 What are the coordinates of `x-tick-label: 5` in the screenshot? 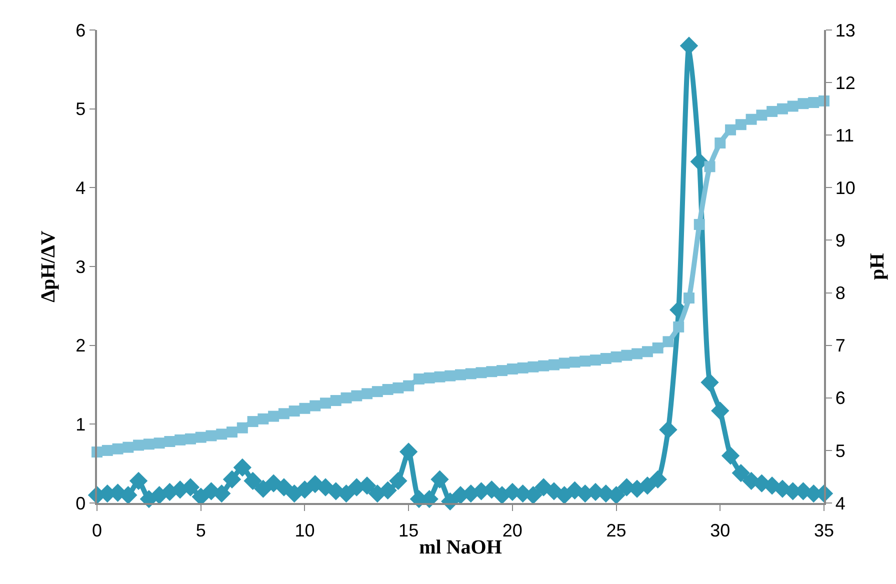 It's located at (201, 530).